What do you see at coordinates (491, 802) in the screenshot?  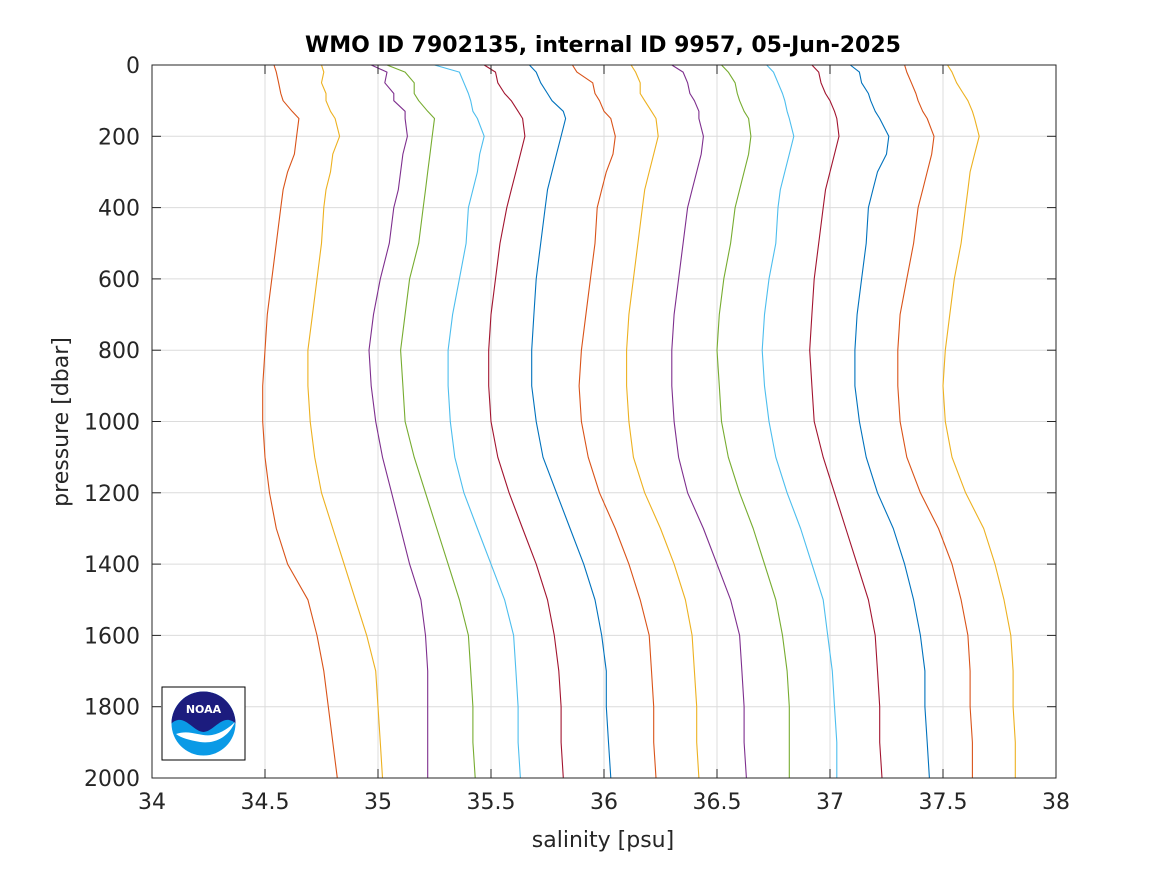 I see `x-tick-label: 35.5` at bounding box center [491, 802].